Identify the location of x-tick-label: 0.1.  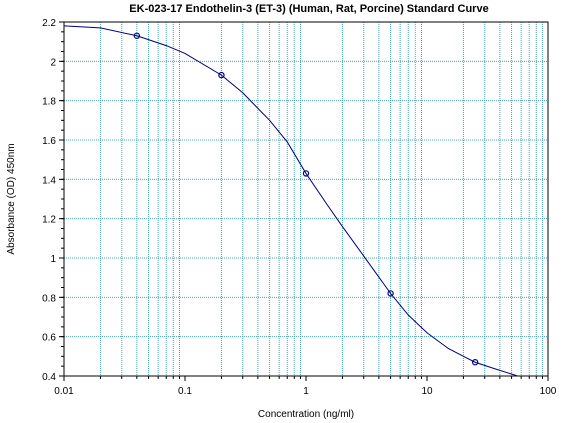
(185, 391).